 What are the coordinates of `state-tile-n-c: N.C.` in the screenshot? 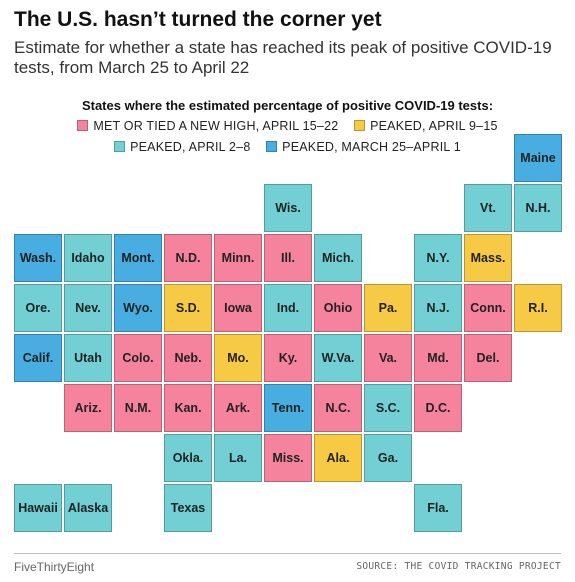 It's located at (338, 408).